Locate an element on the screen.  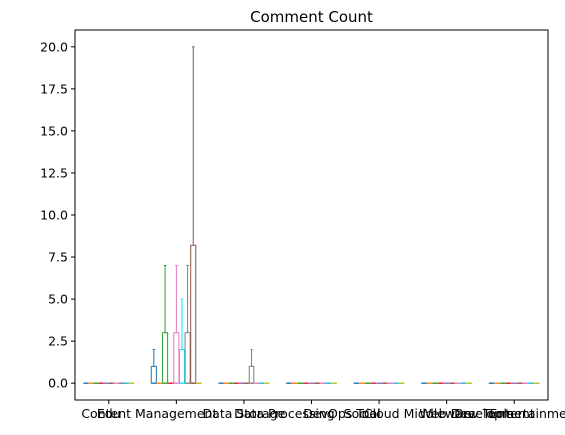
x-tick-label: Data Storage is located at coordinates (244, 413).